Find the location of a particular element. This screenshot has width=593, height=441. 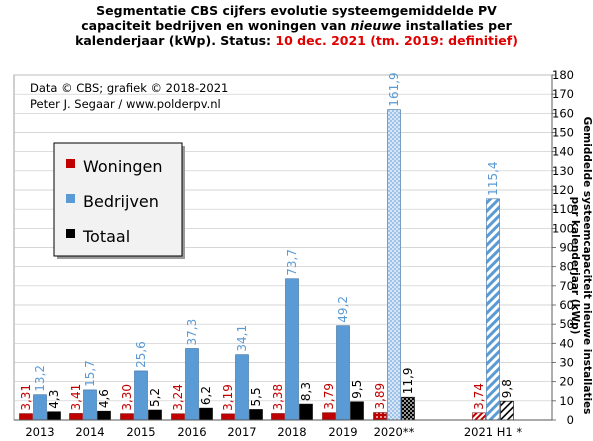

title-line-2-b: nieuwe is located at coordinates (376, 25).